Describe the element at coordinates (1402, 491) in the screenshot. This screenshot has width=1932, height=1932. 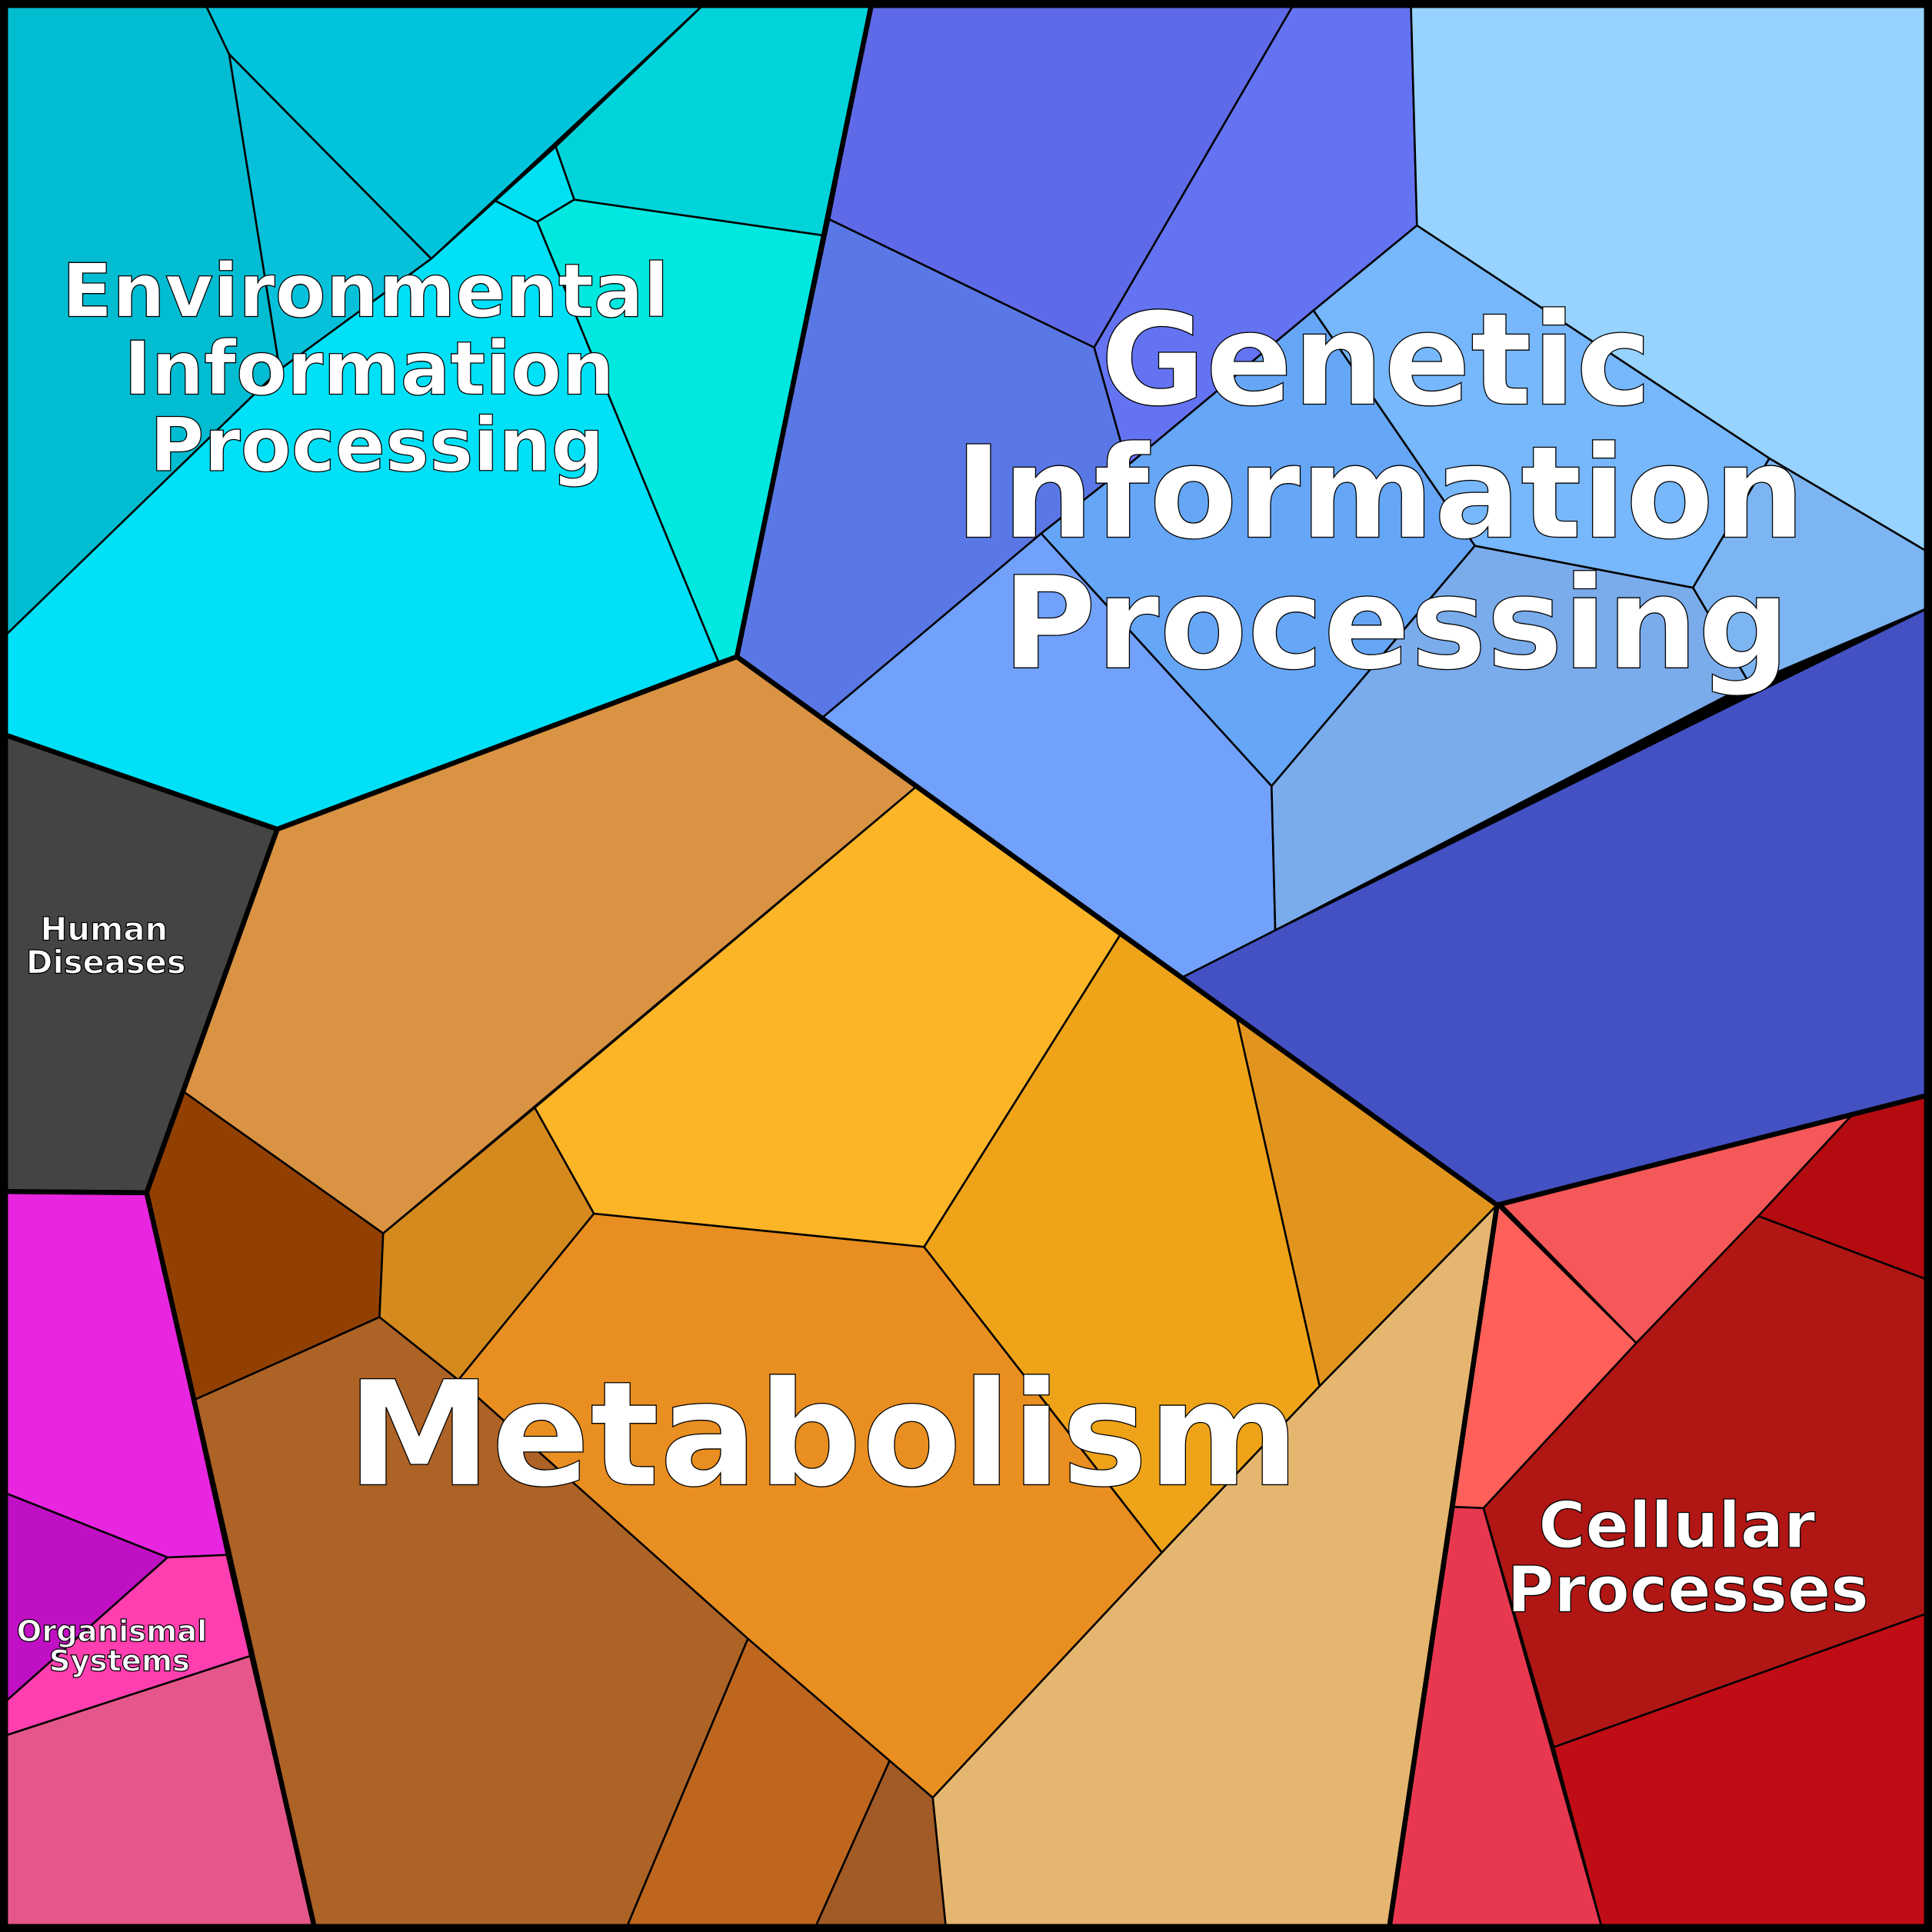
I see `label-genetic: Genetic Information Processing` at that location.